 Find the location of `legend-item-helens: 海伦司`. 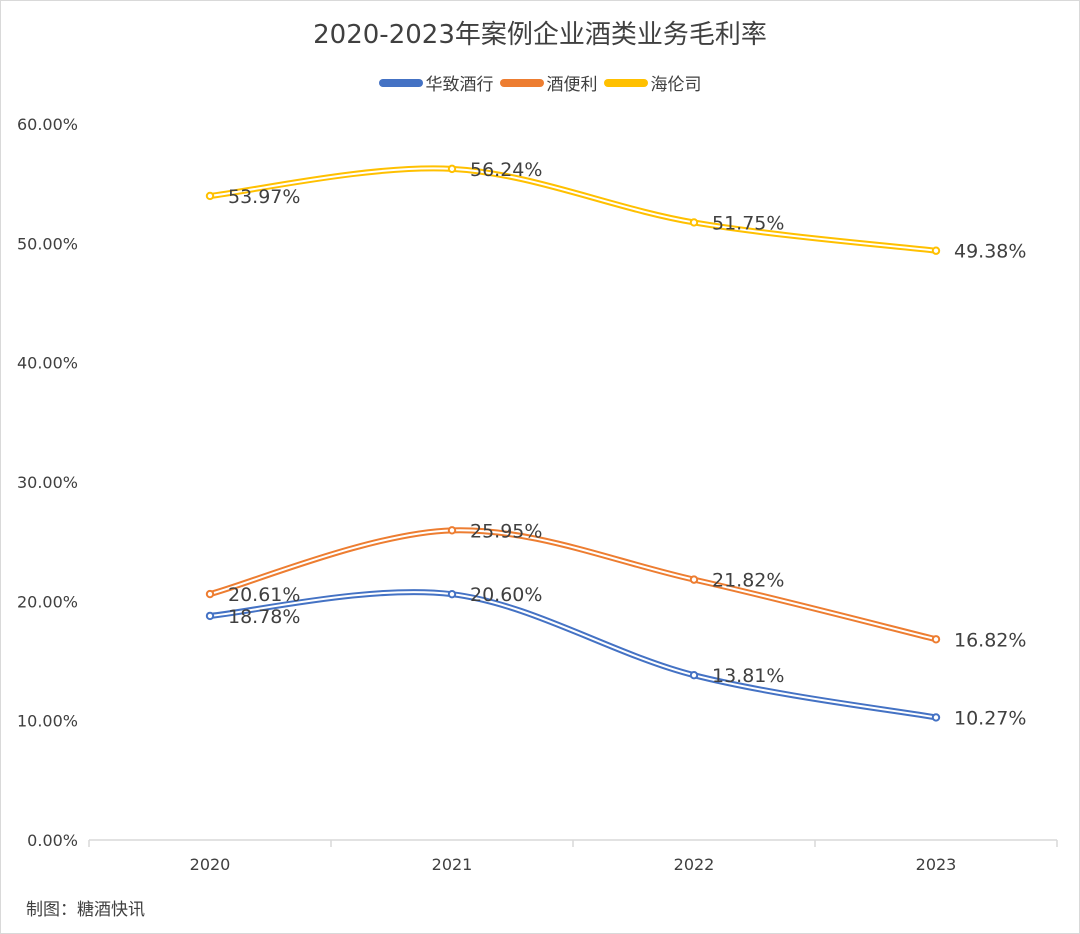

legend-item-helens: 海伦司 is located at coordinates (652, 82).